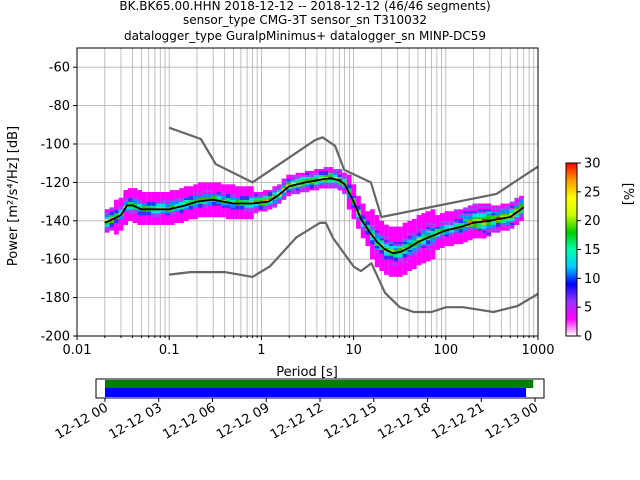  Describe the element at coordinates (315, 392) in the screenshot. I see `psd-segments-bar` at that location.